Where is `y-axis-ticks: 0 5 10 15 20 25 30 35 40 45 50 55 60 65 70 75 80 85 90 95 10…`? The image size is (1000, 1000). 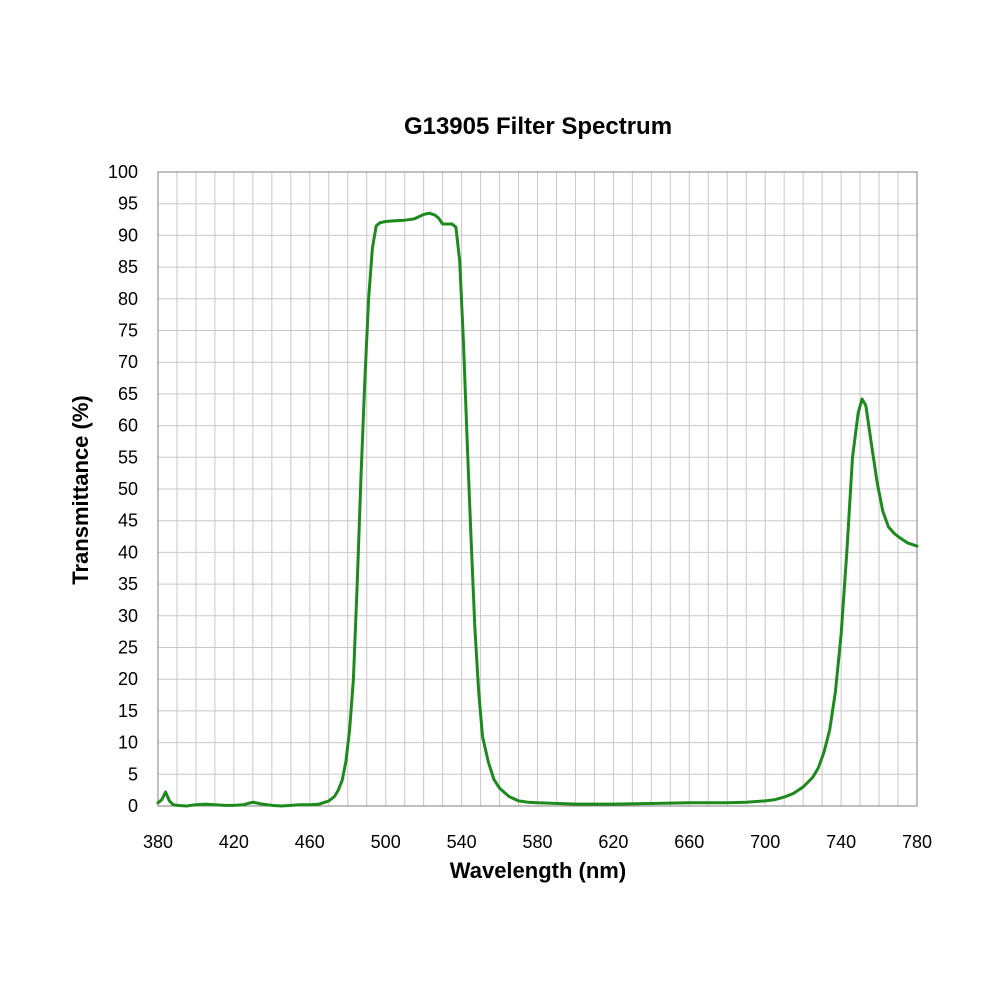
y-axis-ticks: 0 5 10 15 20 25 30 35 40 45 50 55 60 65 70 75 80 85 90 95 10… is located at coordinates (123, 489).